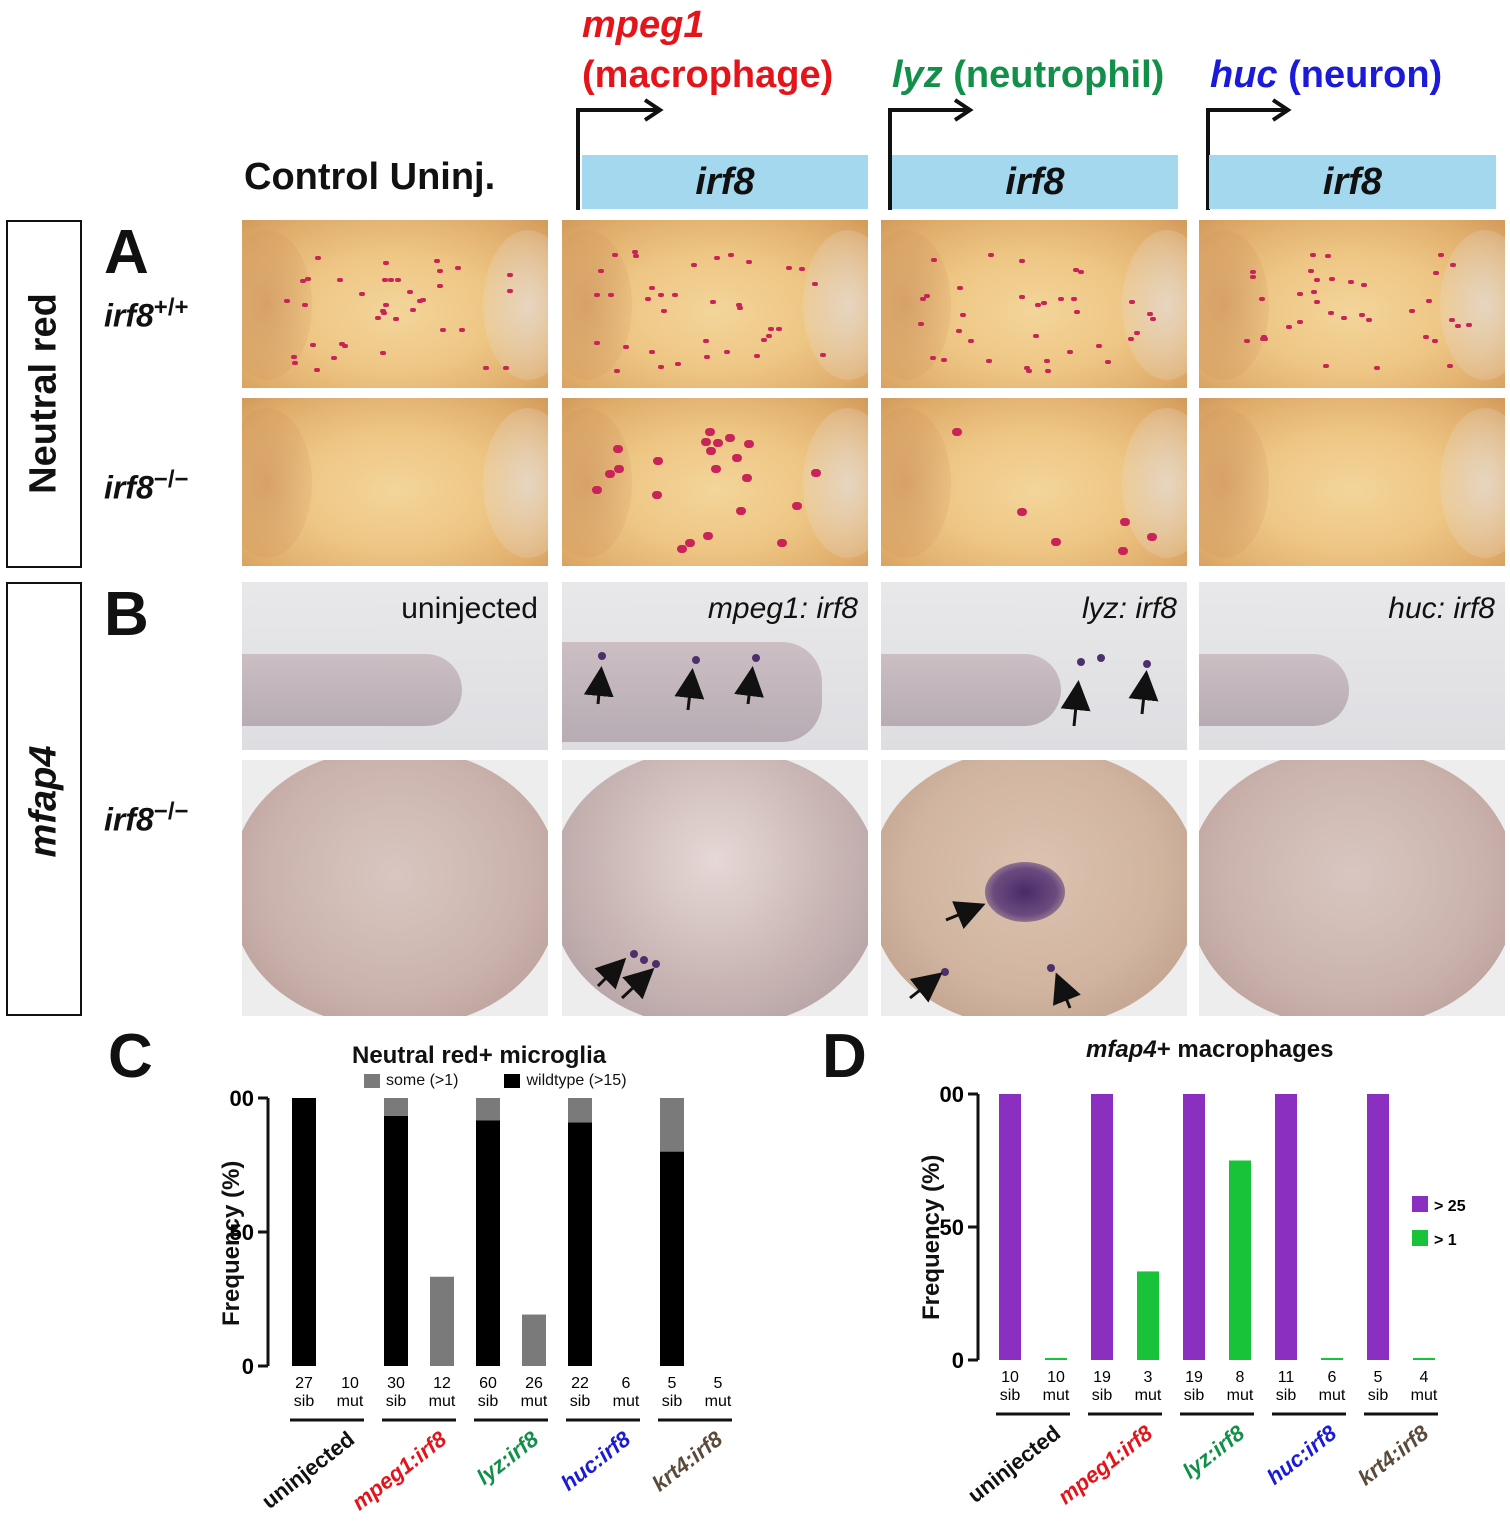 This screenshot has height=1527, width=1510. I want to click on x-tick-n: 26, so click(534, 1383).